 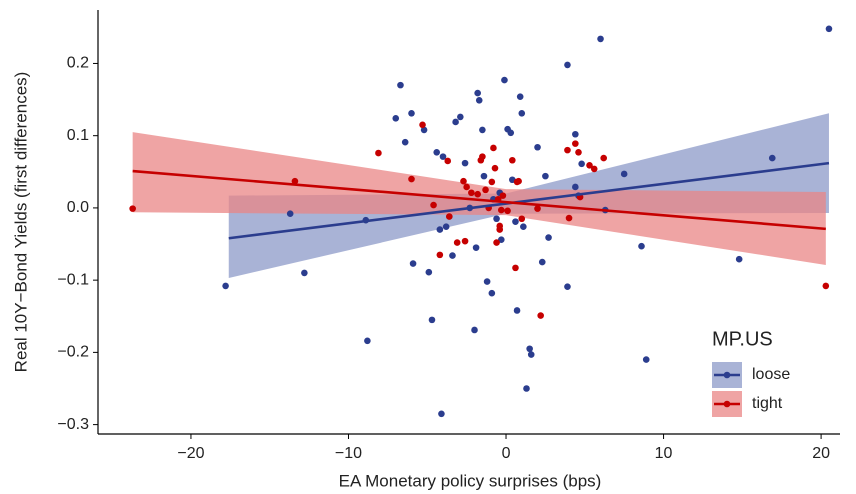 What do you see at coordinates (742, 339) in the screenshot?
I see `legend-title: MP.US` at bounding box center [742, 339].